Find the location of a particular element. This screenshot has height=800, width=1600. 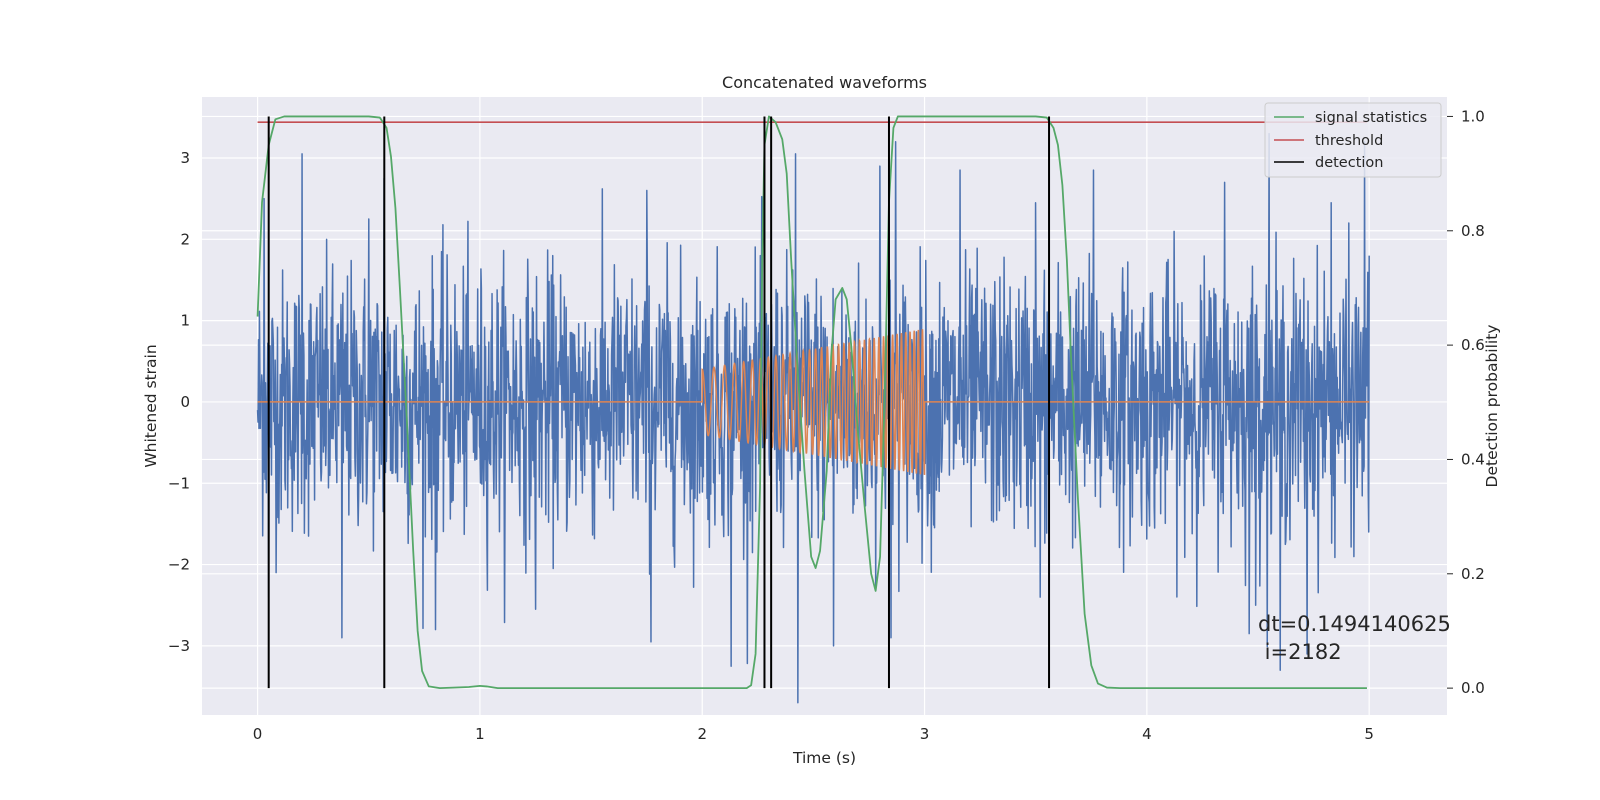

legend-label-signal-statistics: signal statistics is located at coordinates (1371, 118).